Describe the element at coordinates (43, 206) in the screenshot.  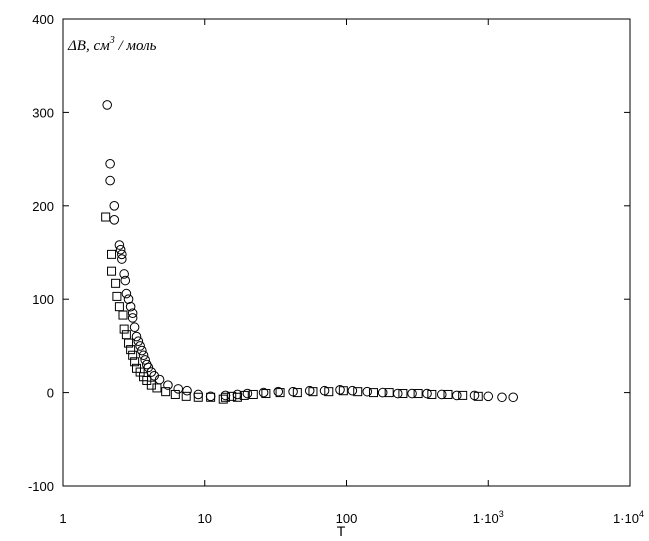
I see `y-tick-label-3: 200` at that location.